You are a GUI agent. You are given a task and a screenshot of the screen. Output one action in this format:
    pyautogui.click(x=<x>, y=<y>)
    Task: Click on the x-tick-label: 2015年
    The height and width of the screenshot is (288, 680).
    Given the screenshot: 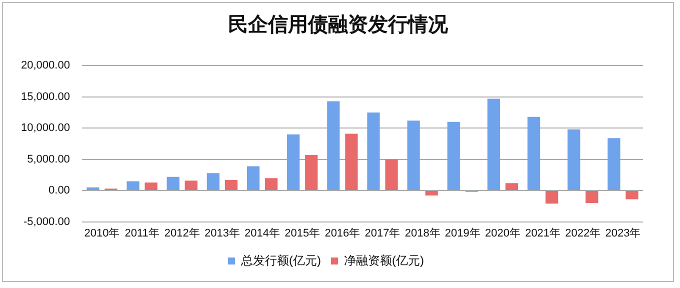 What is the action you would take?
    pyautogui.click(x=302, y=233)
    